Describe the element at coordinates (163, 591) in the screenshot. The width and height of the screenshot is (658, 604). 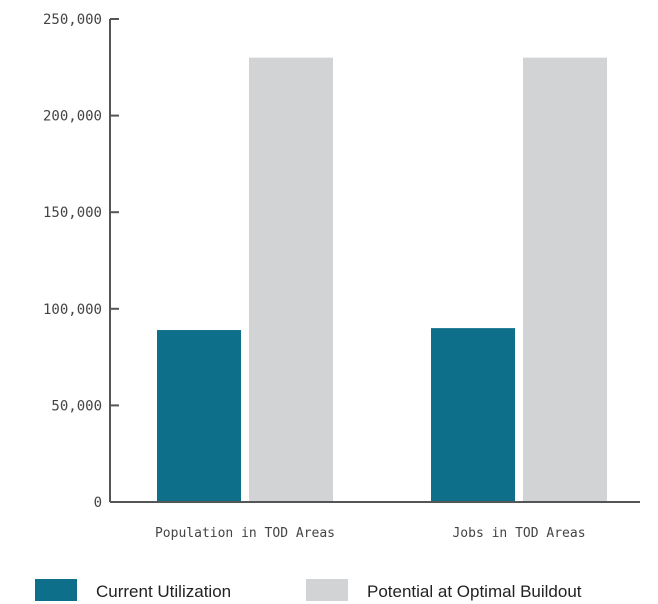
I see `legend-label-current: Current Utilization` at that location.